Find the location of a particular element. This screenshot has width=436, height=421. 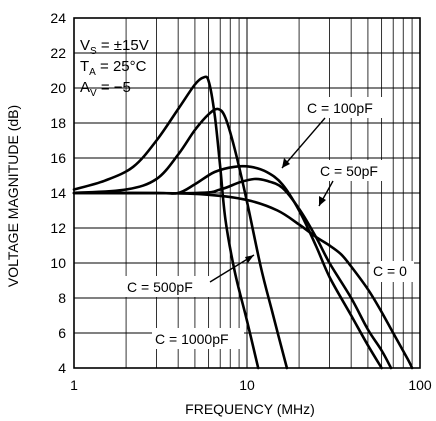

condition-ta: TA = 25°C is located at coordinates (113, 68).